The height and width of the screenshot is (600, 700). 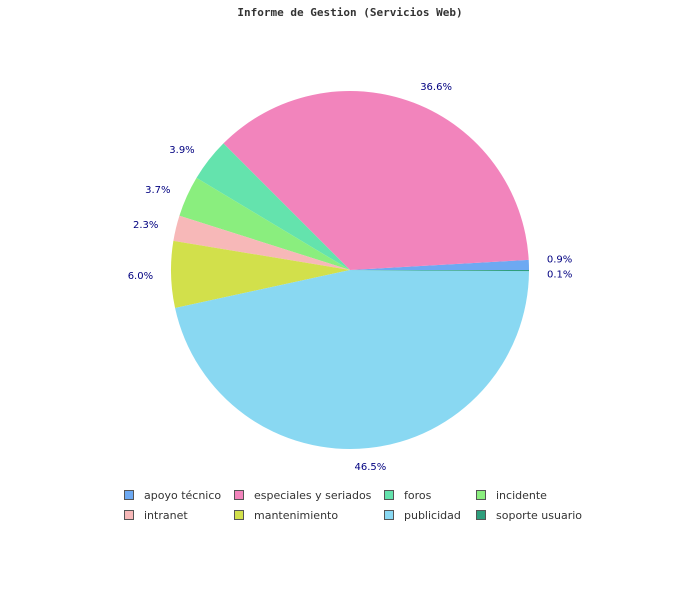 I want to click on legend-label: soporte usuario, so click(x=539, y=515).